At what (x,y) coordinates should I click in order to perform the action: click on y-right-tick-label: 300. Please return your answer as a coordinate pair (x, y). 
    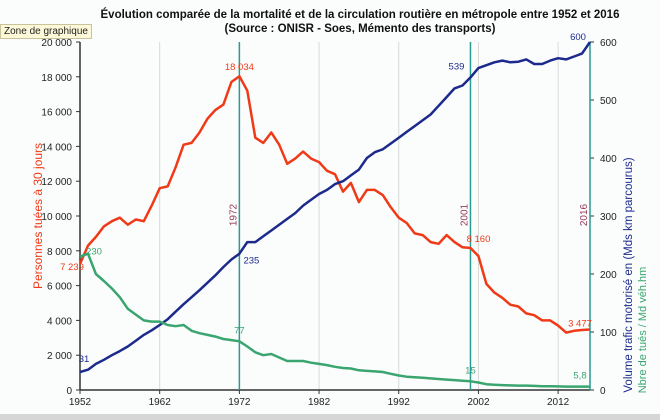
    Looking at the image, I should click on (608, 217).